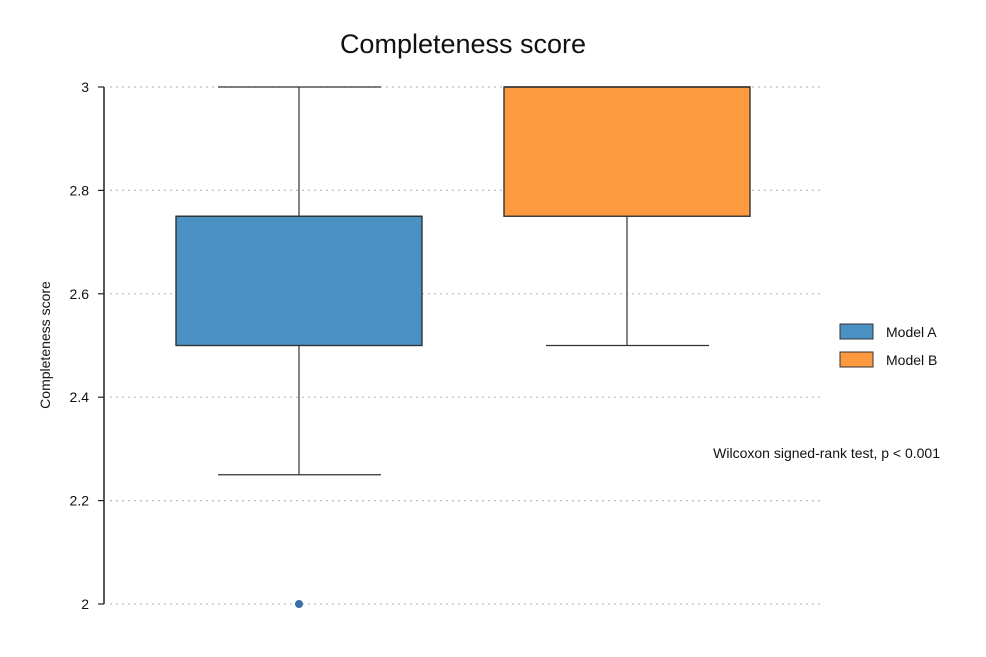 The height and width of the screenshot is (657, 986). What do you see at coordinates (80, 501) in the screenshot?
I see `y-tick-label: 2.2` at bounding box center [80, 501].